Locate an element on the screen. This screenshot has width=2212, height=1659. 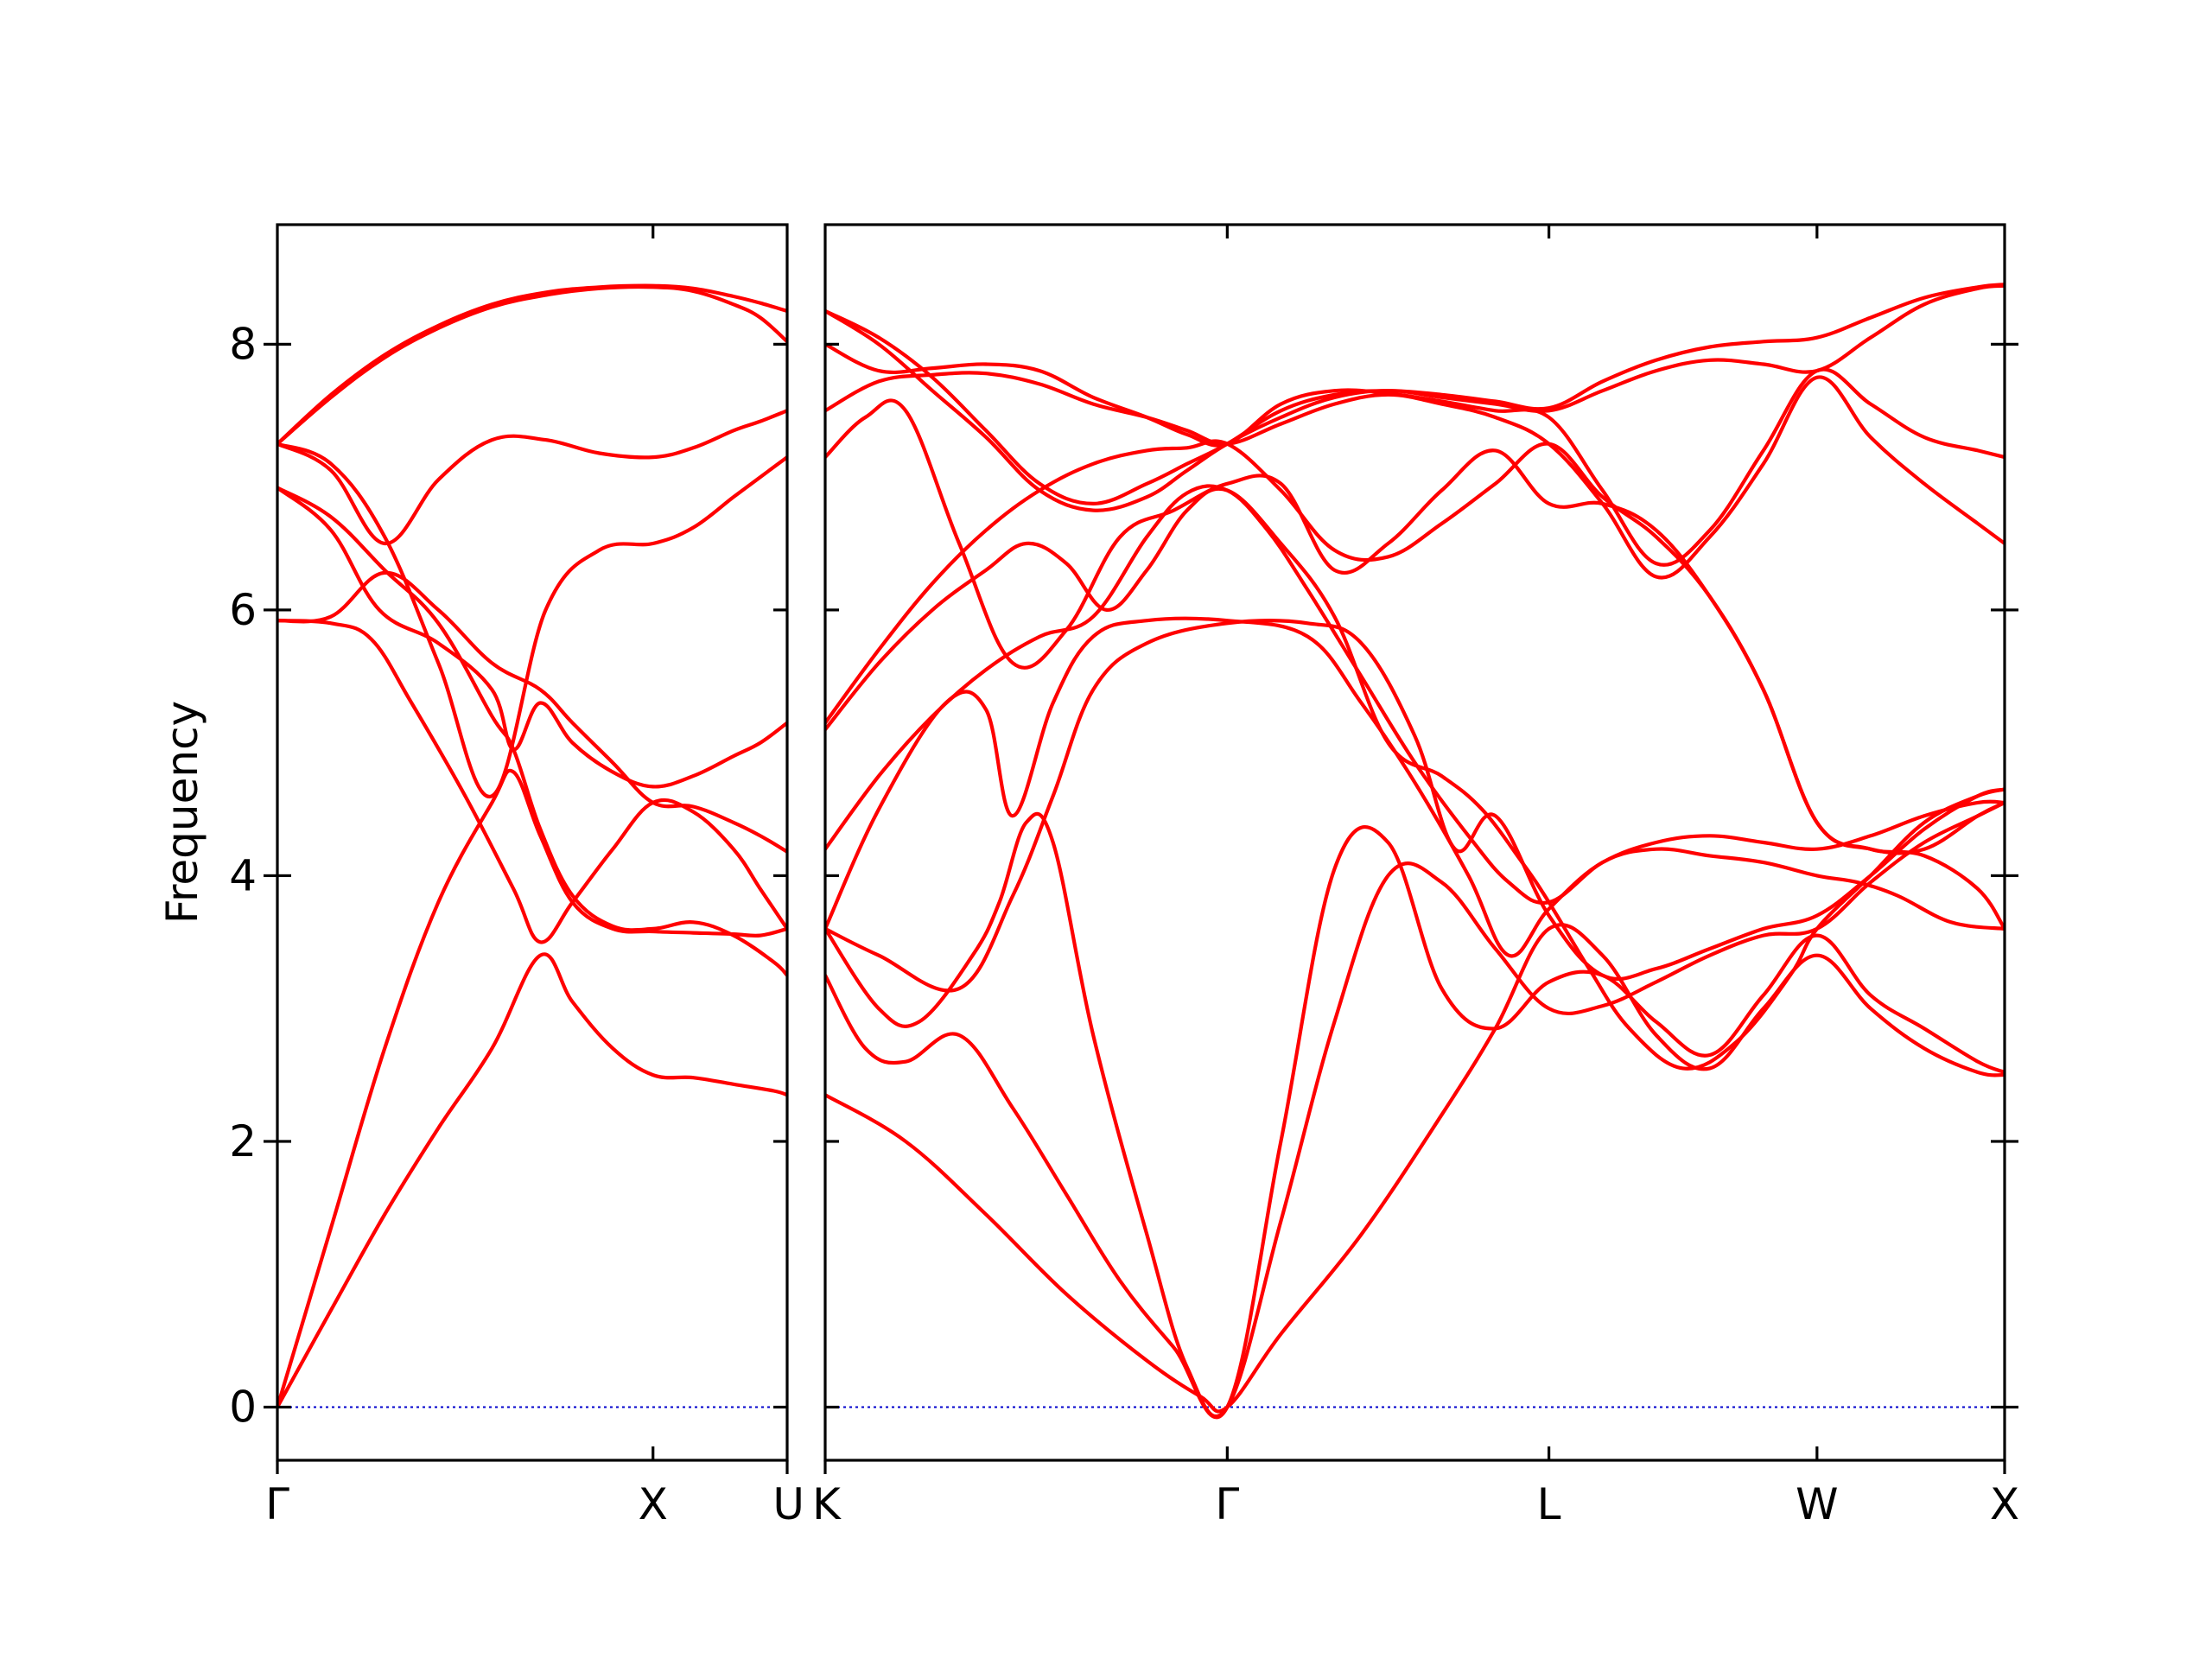
x-tick-label: L is located at coordinates (1549, 1504).